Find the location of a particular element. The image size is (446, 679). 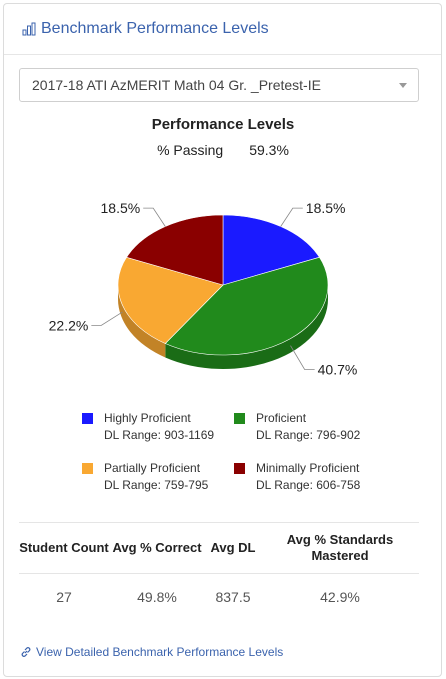

stats-value-avg-dl: 837.5 is located at coordinates (233, 597).